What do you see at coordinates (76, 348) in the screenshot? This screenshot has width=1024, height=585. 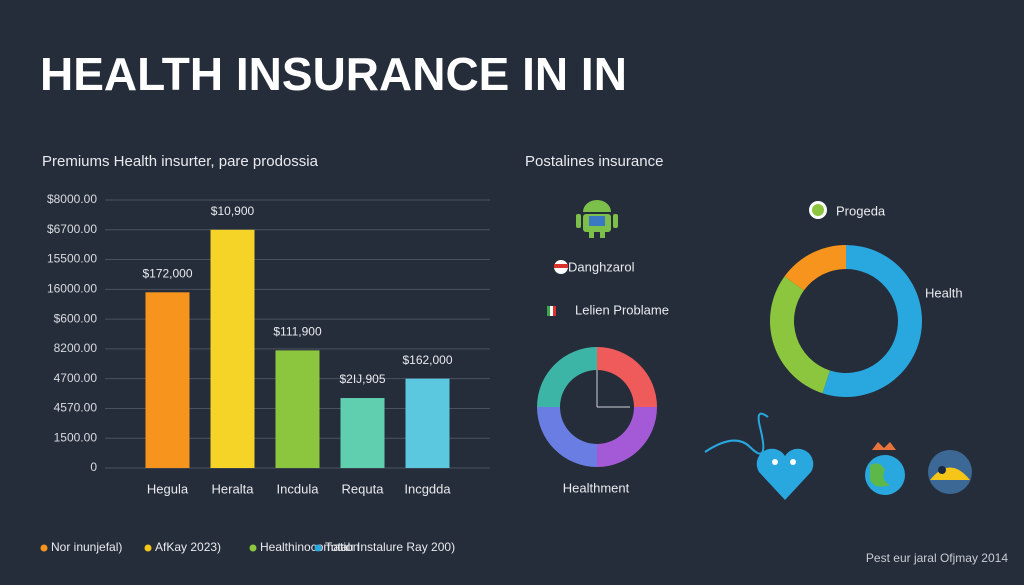 I see `y-tick-label: 8200.00` at bounding box center [76, 348].